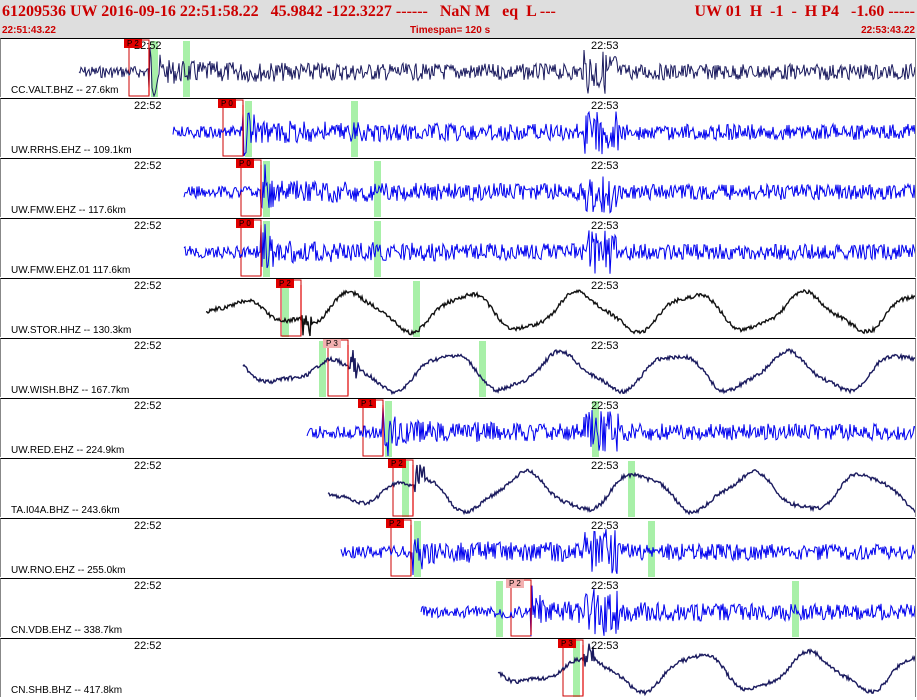  What do you see at coordinates (888, 30) in the screenshot?
I see `time-end: 22:53:43.22` at bounding box center [888, 30].